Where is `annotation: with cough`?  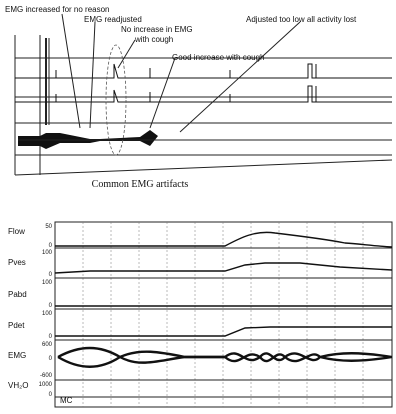 annotation: with cough is located at coordinates (153, 39).